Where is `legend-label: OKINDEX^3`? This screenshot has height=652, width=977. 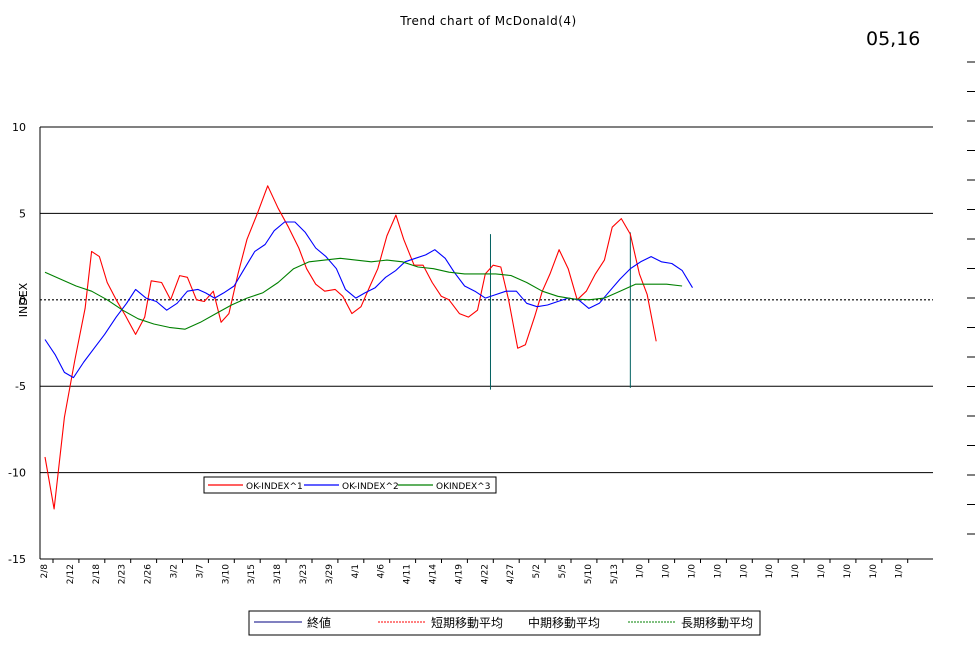
legend-label: OKINDEX^3 is located at coordinates (463, 487).